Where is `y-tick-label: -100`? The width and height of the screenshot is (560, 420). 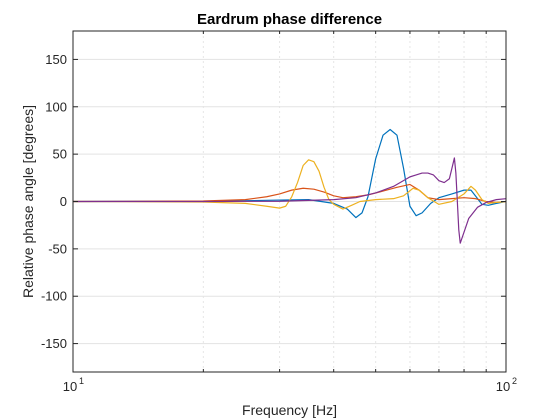
y-tick-label: -100 is located at coordinates (54, 296).